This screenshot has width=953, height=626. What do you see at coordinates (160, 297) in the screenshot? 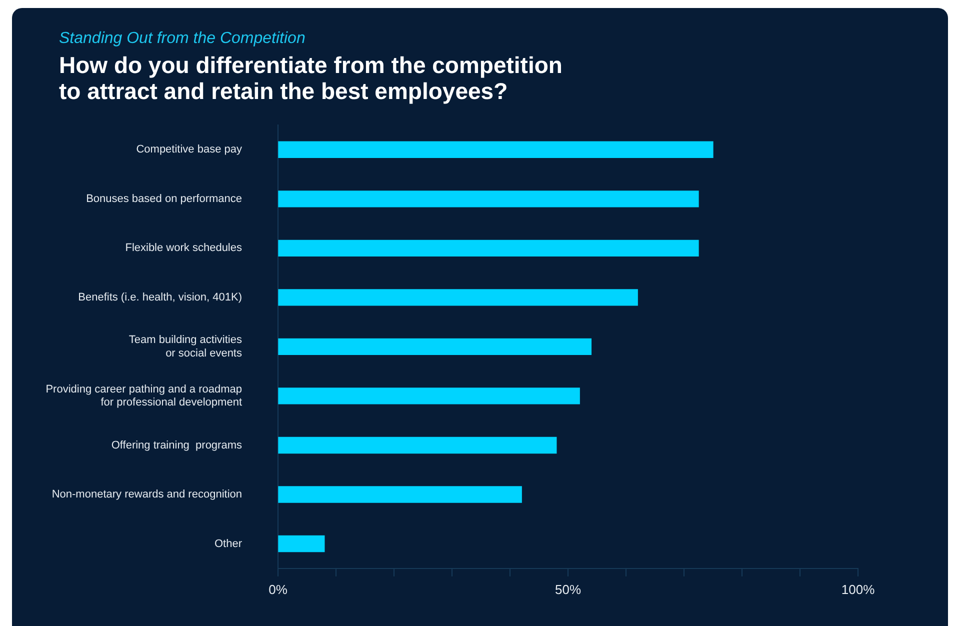
I see `y-tick-label: Benefits (i.e. health, vision, 401K)` at bounding box center [160, 297].